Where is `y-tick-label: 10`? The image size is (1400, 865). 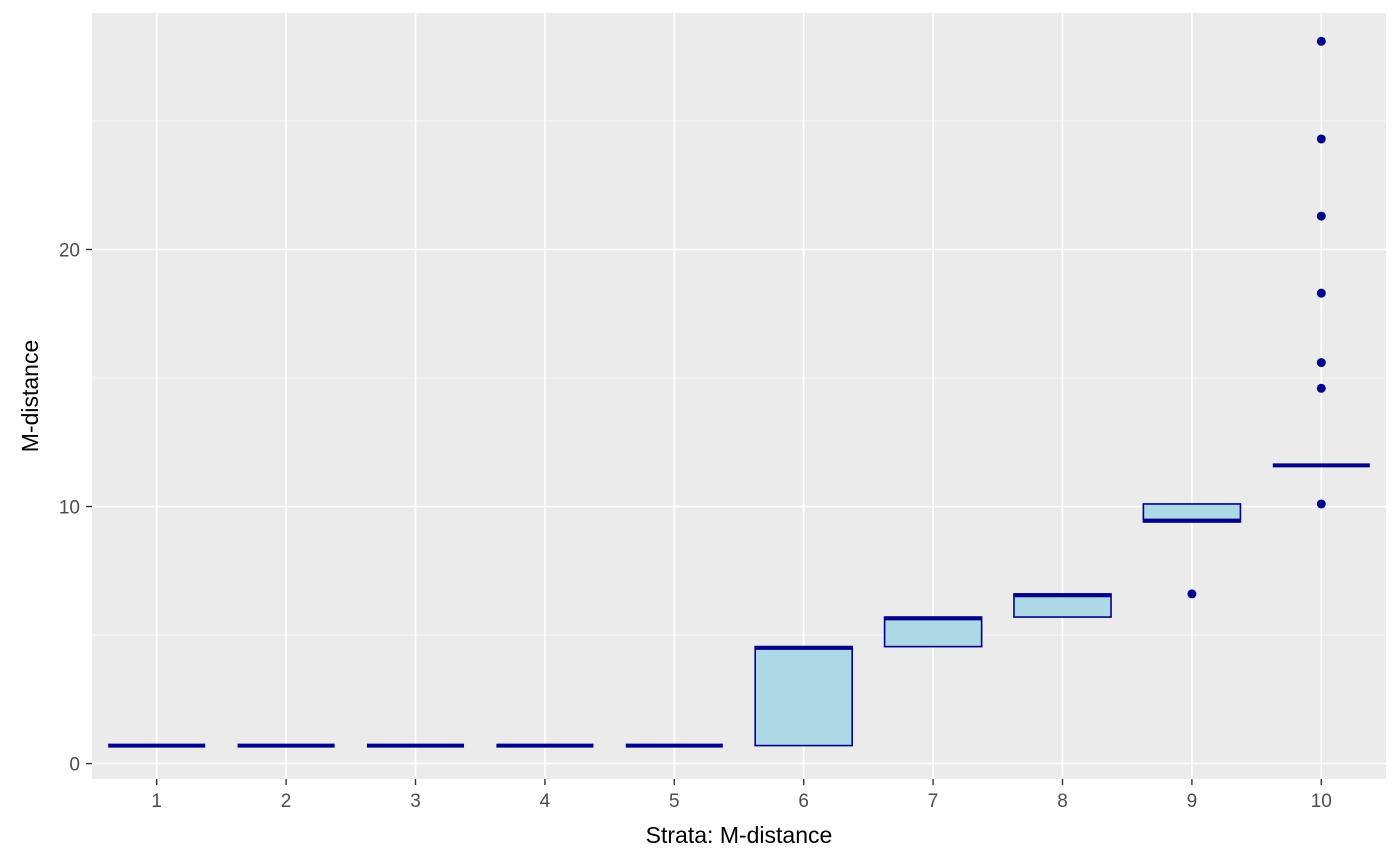
y-tick-label: 10 is located at coordinates (69, 508).